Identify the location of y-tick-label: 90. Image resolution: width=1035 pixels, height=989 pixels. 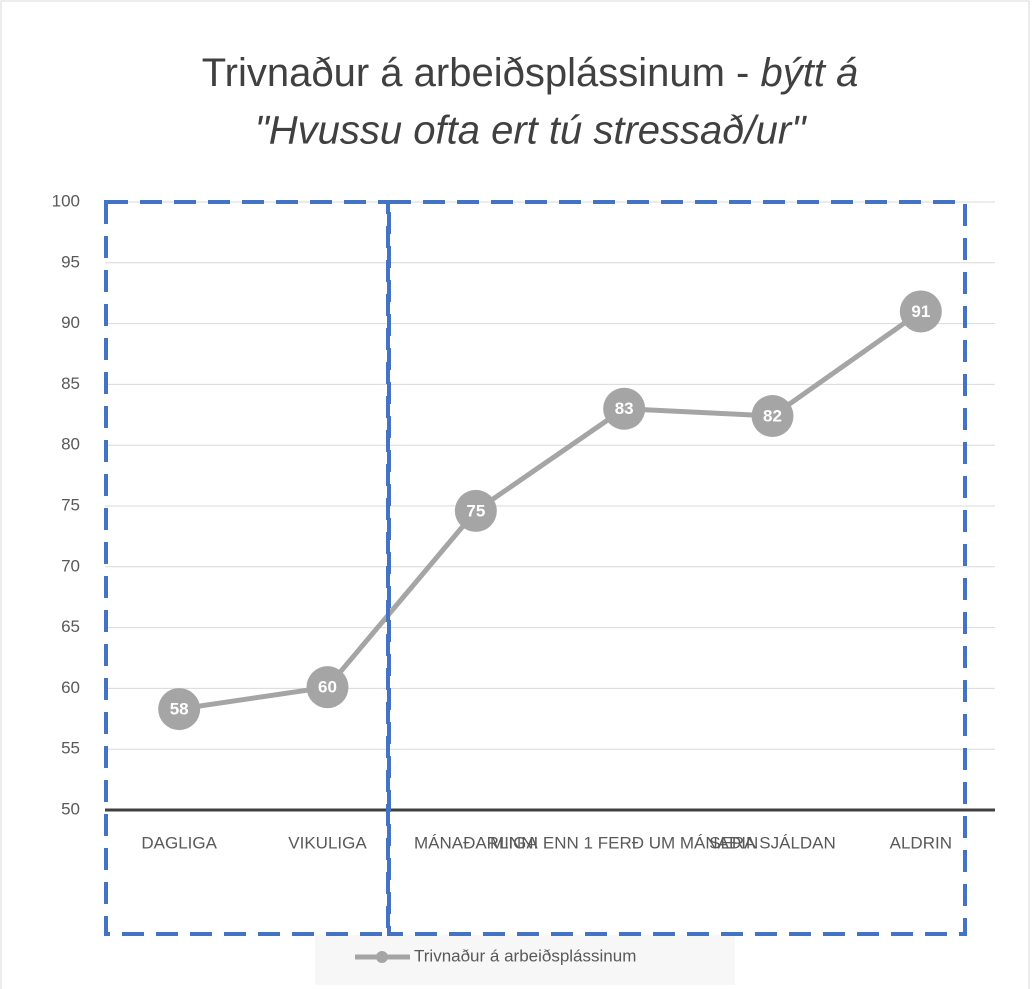
(70, 322).